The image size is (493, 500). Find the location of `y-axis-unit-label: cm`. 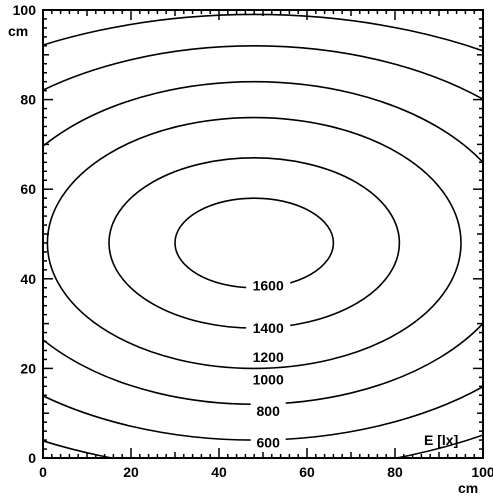

y-axis-unit-label: cm is located at coordinates (18, 31).